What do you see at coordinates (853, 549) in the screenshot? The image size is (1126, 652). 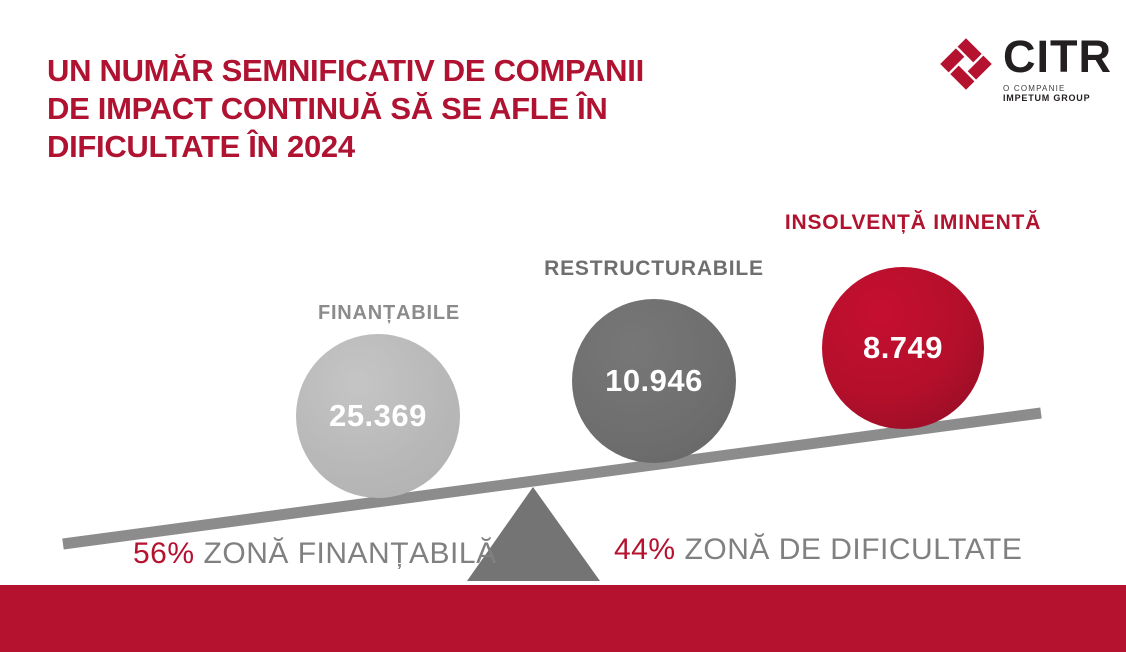 I see `zone-label-dificultate: ZONĂ DE DIFICULTATE` at bounding box center [853, 549].